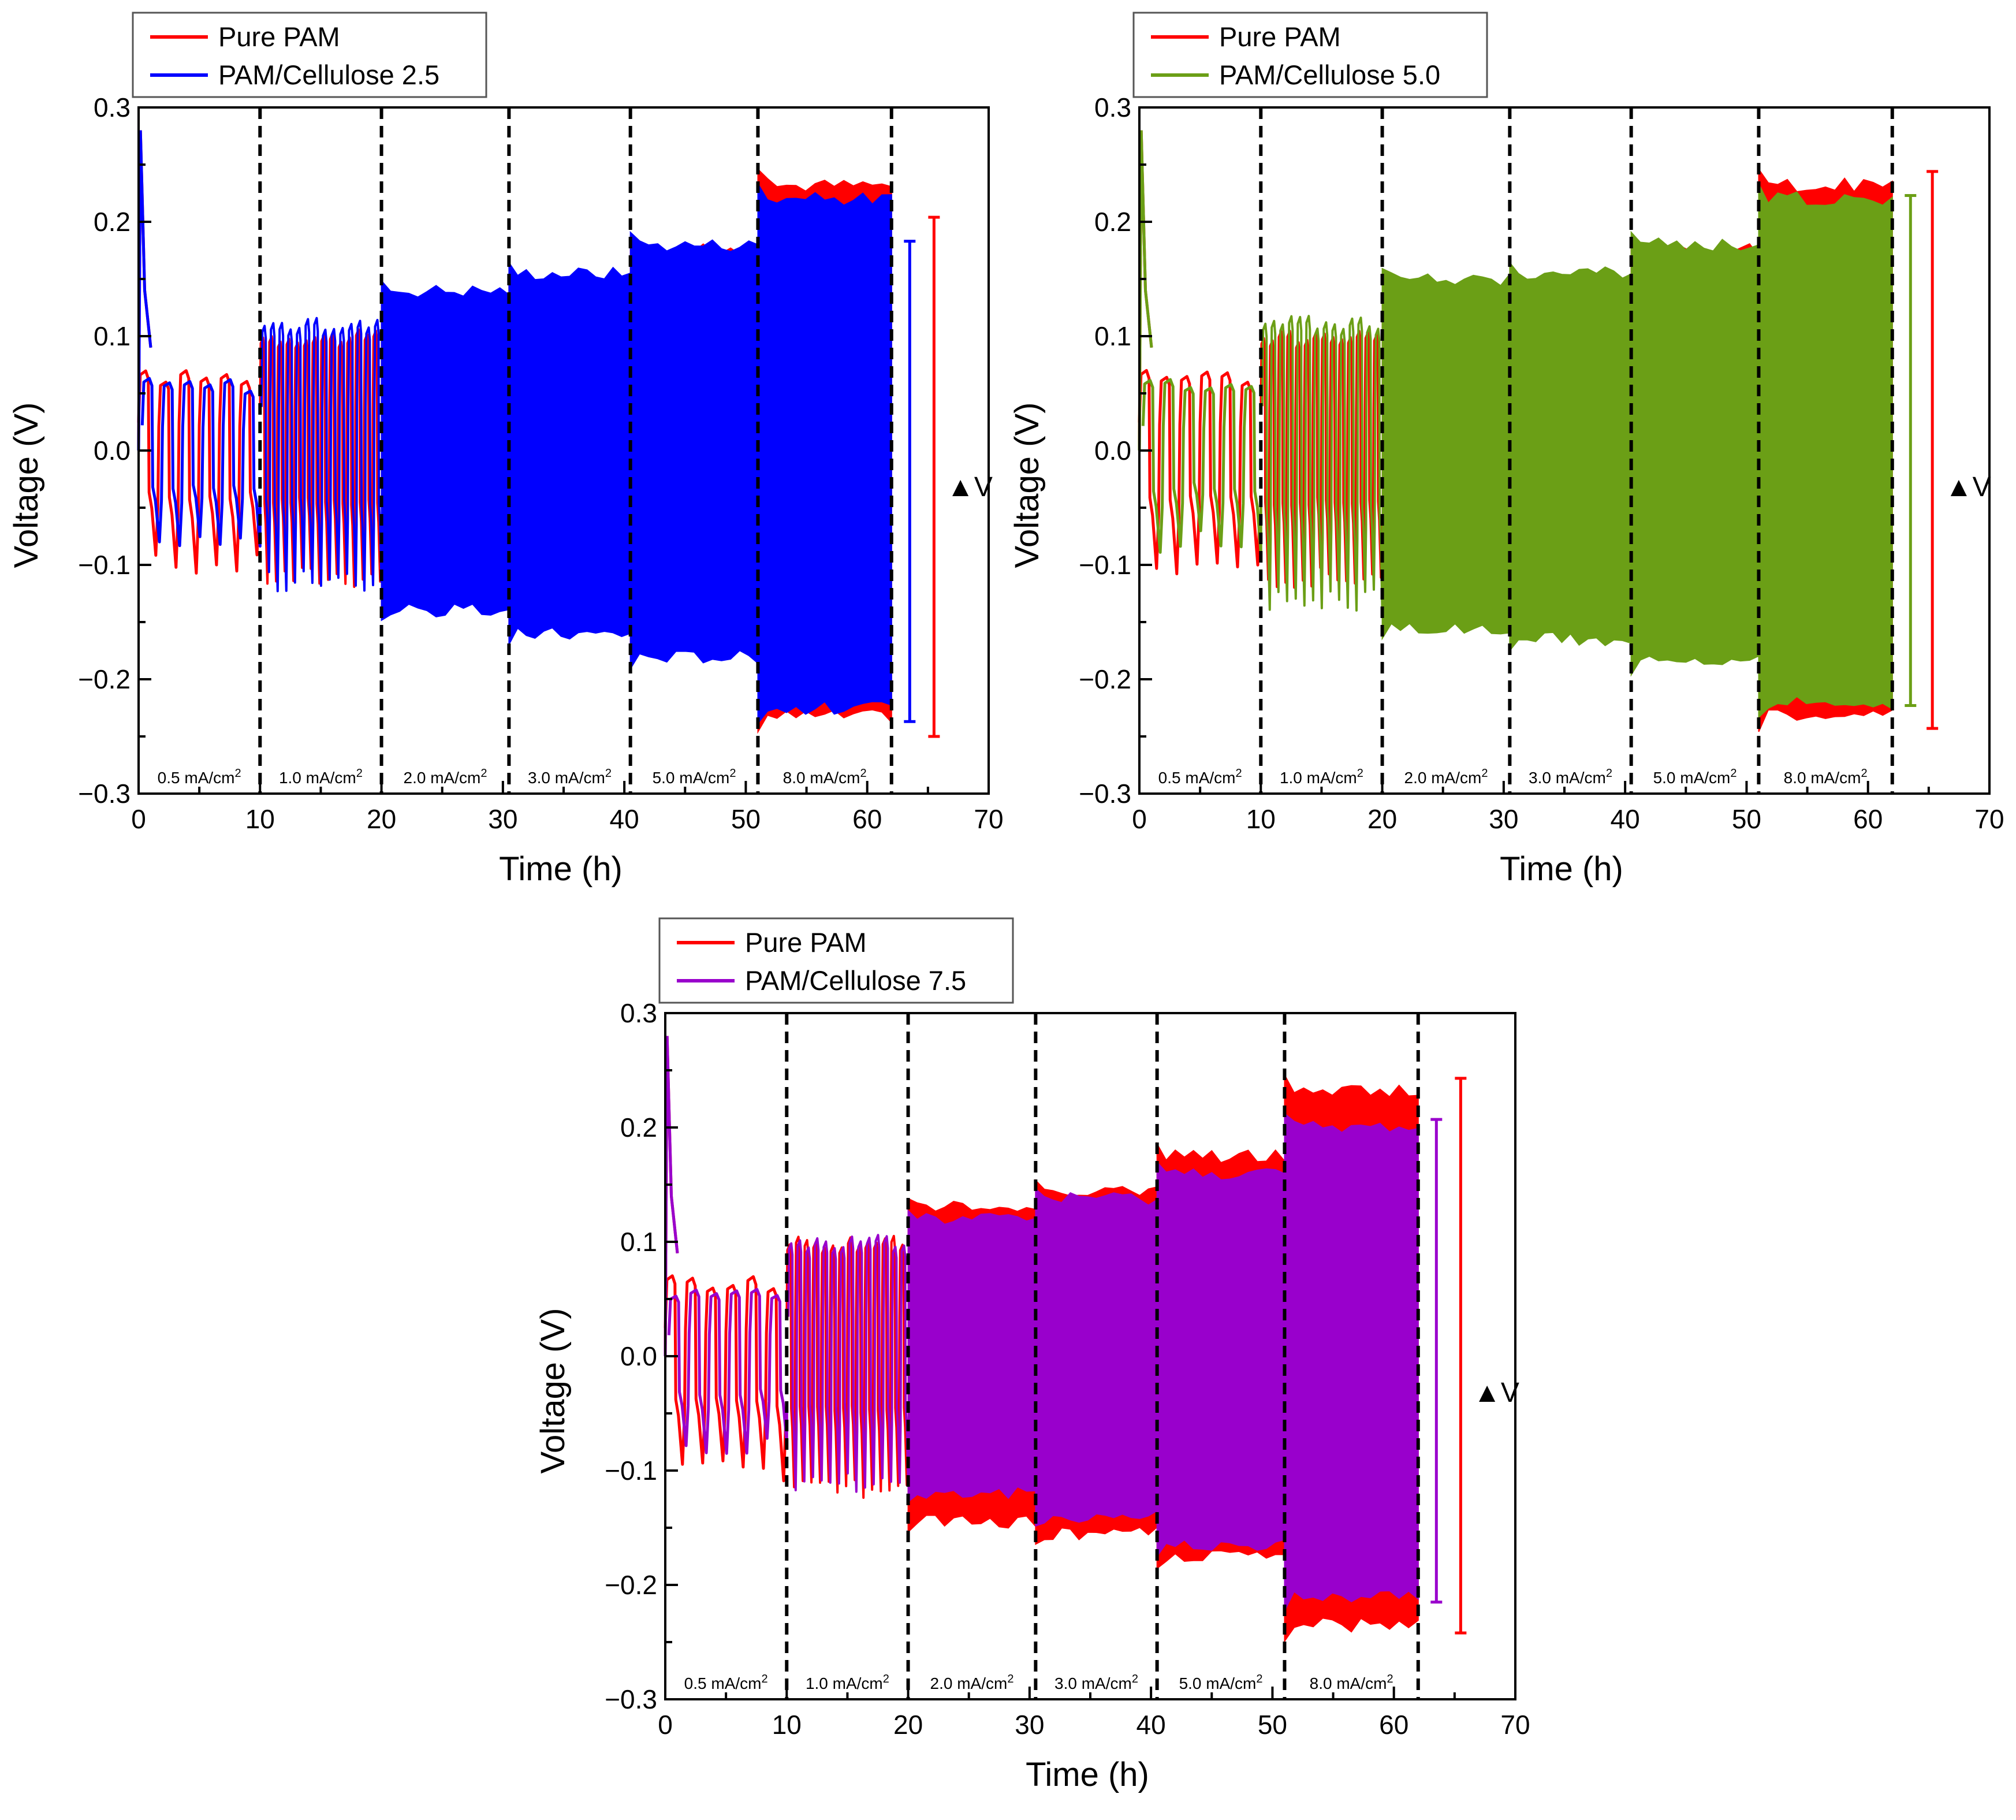 The width and height of the screenshot is (2016, 1820). Describe the element at coordinates (1330, 75) in the screenshot. I see `legend-label: PAM/Cellulose 5.0` at that location.